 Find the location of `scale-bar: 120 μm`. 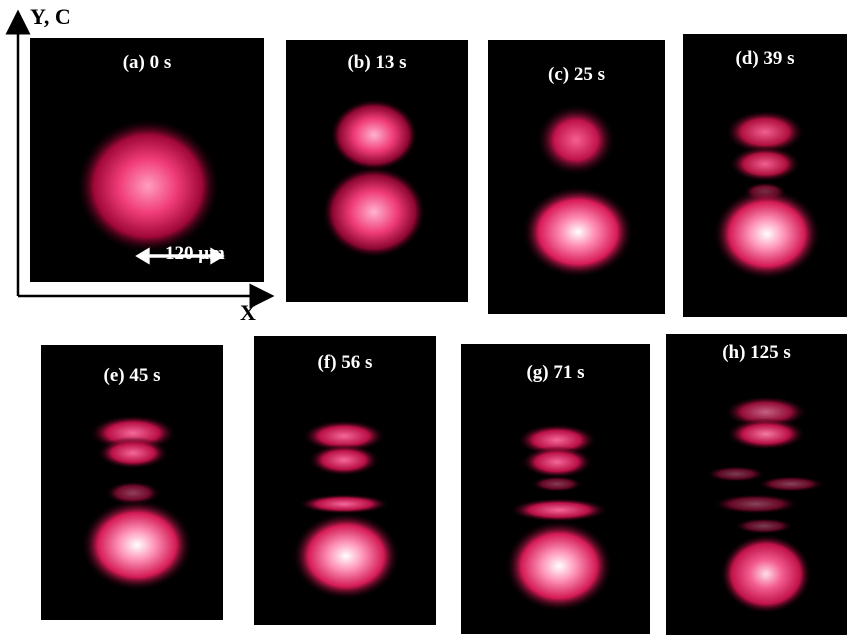

scale-bar: 120 μm is located at coordinates (179, 256).